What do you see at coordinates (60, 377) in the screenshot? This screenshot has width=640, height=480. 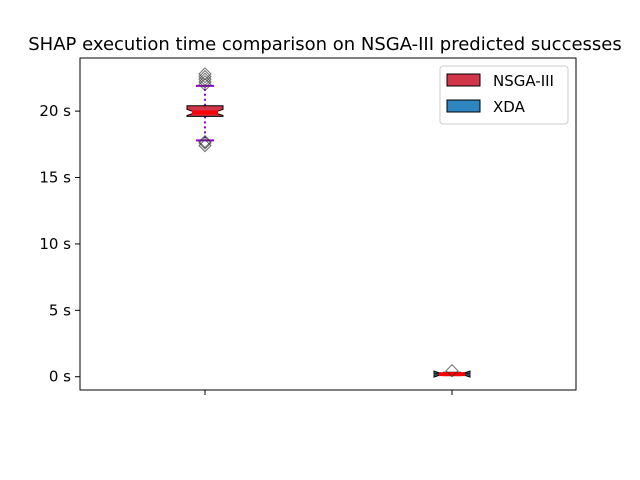 I see `y-tick-label: 0 s` at bounding box center [60, 377].